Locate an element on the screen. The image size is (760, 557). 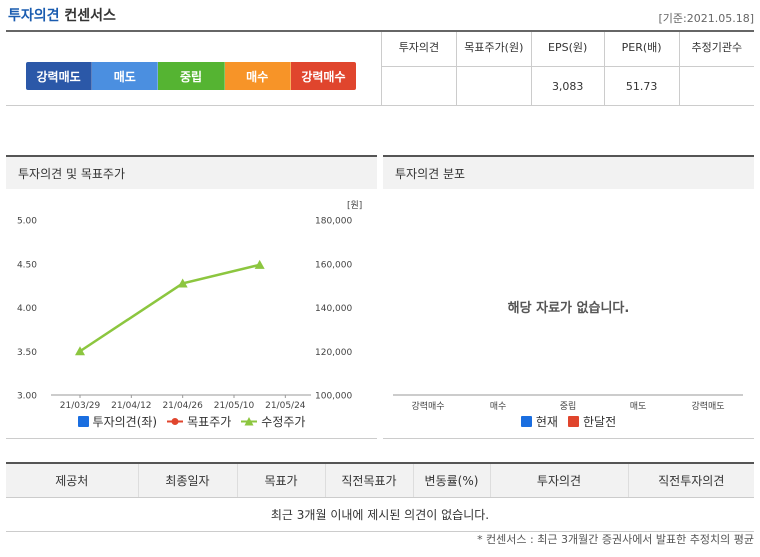
y-right-tick-label: 160,000 is located at coordinates (333, 265).